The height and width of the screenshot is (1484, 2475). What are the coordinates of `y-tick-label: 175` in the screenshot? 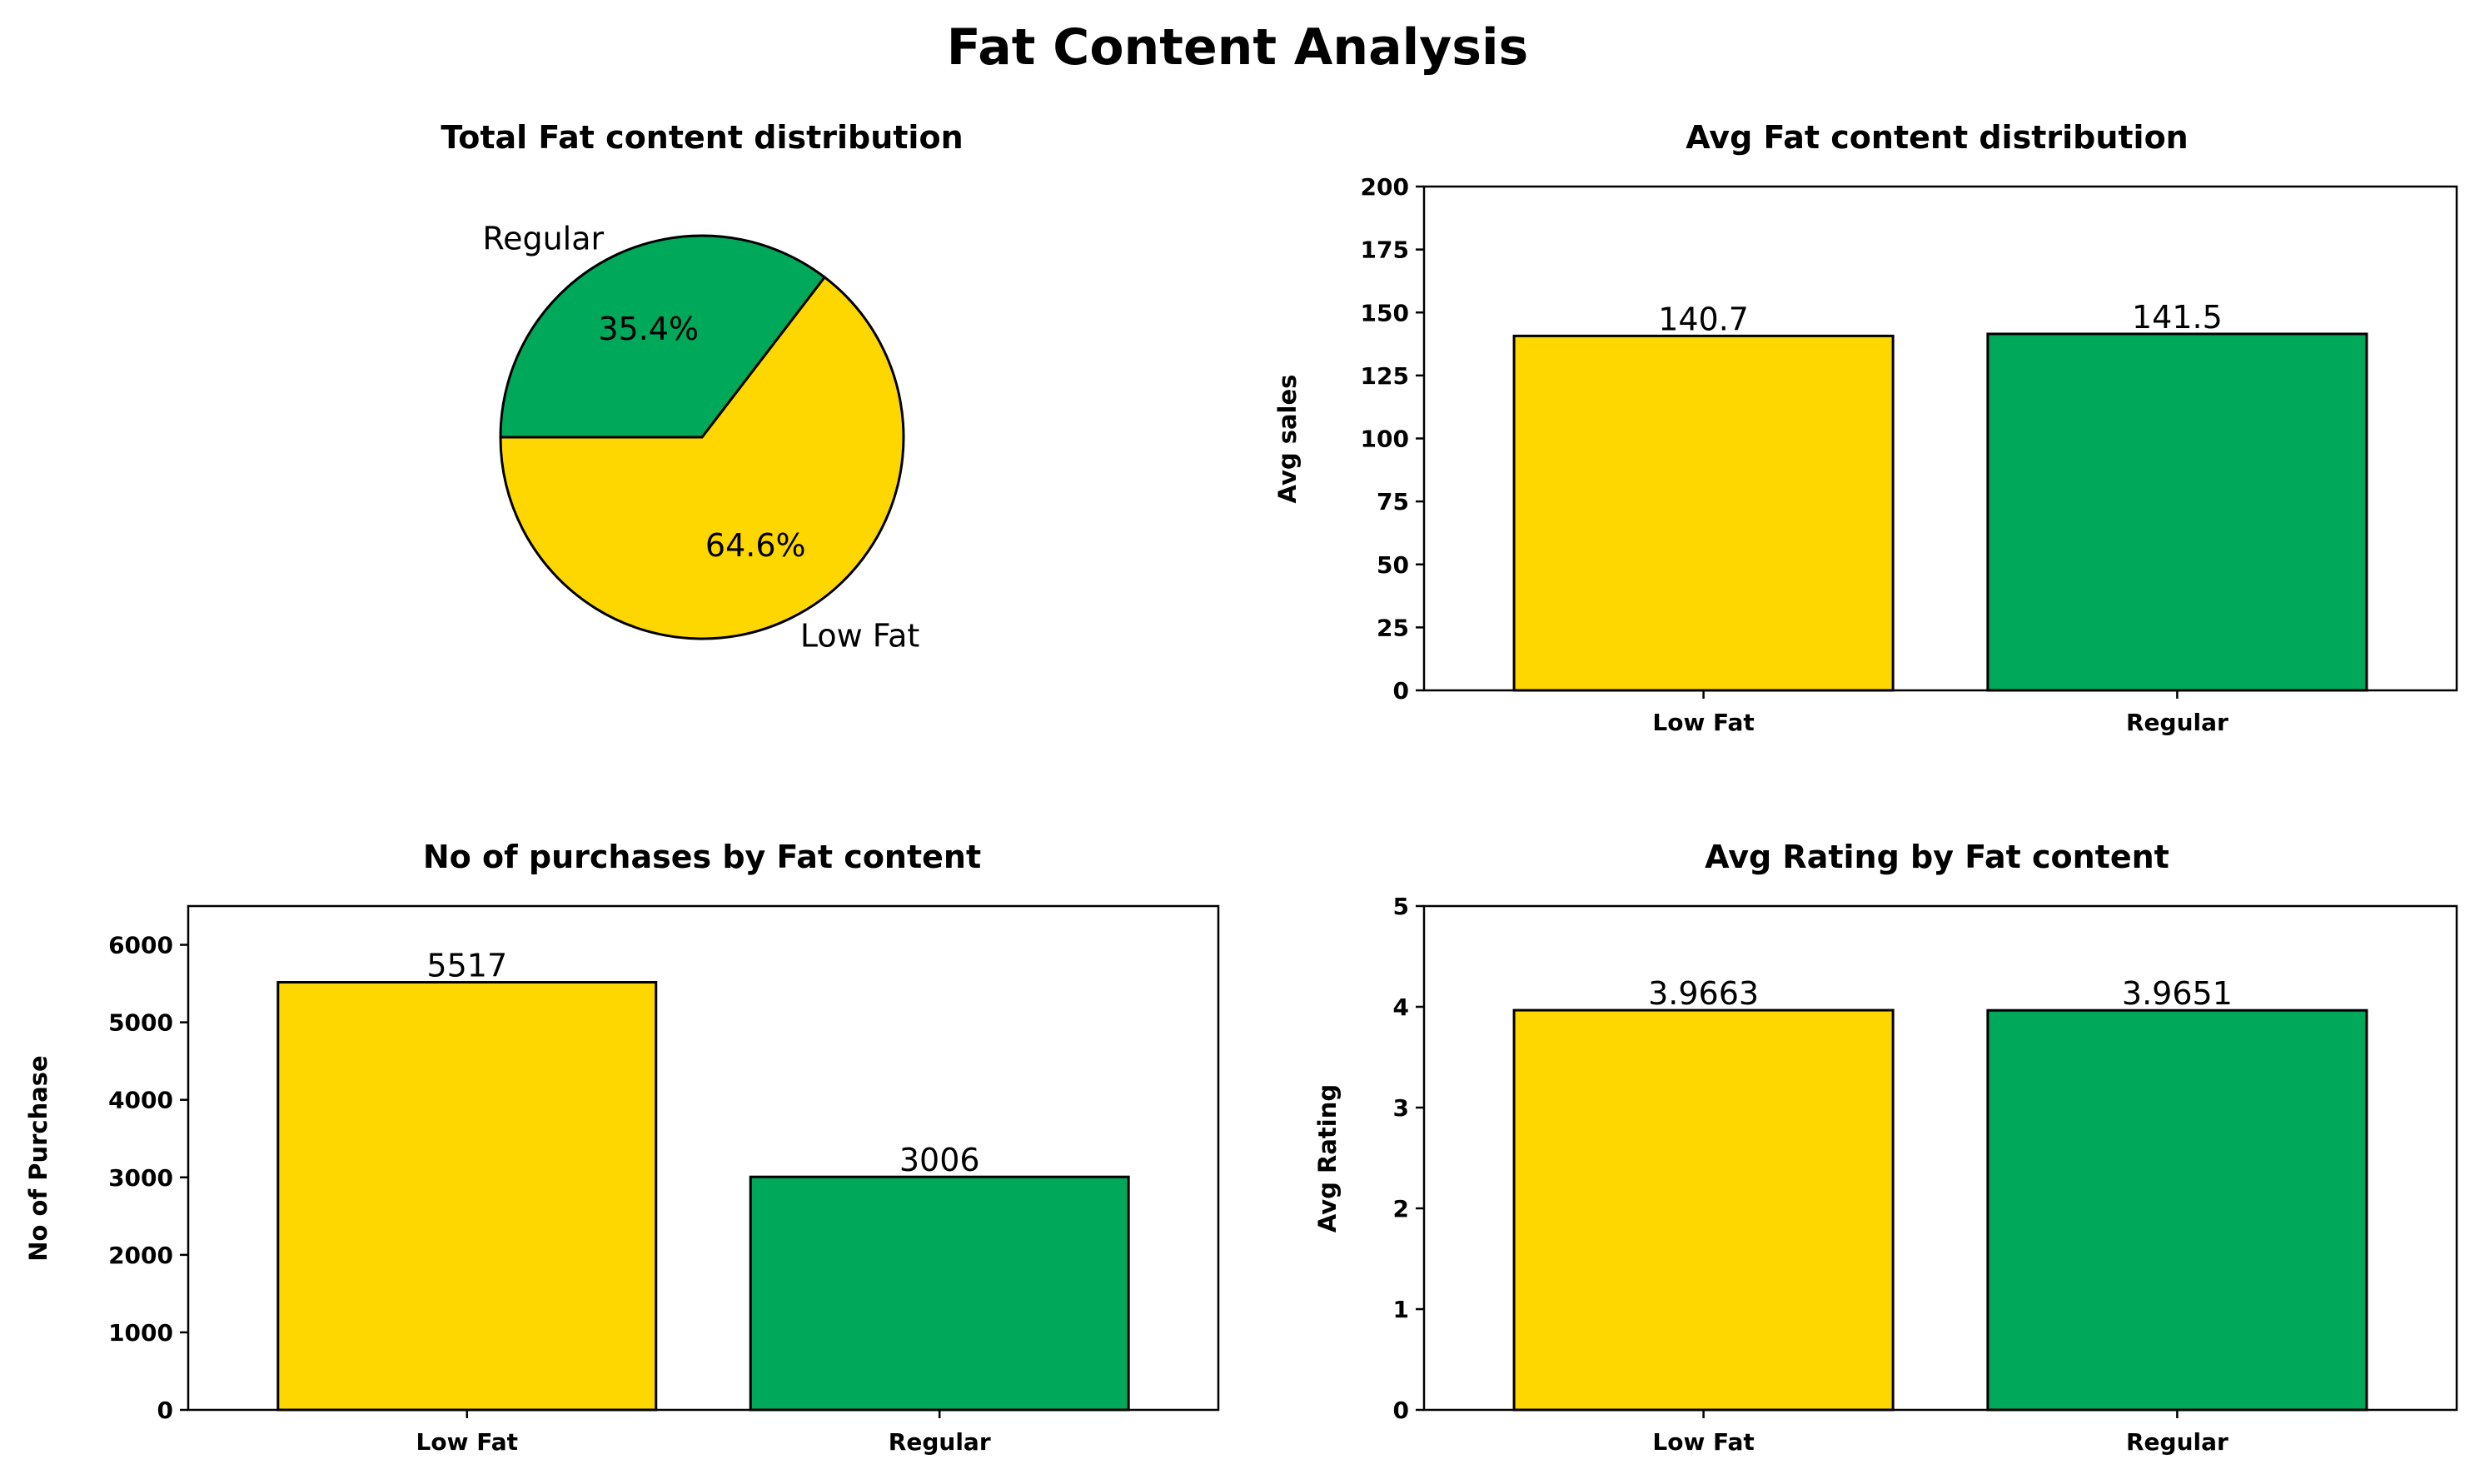 It's located at (1385, 250).